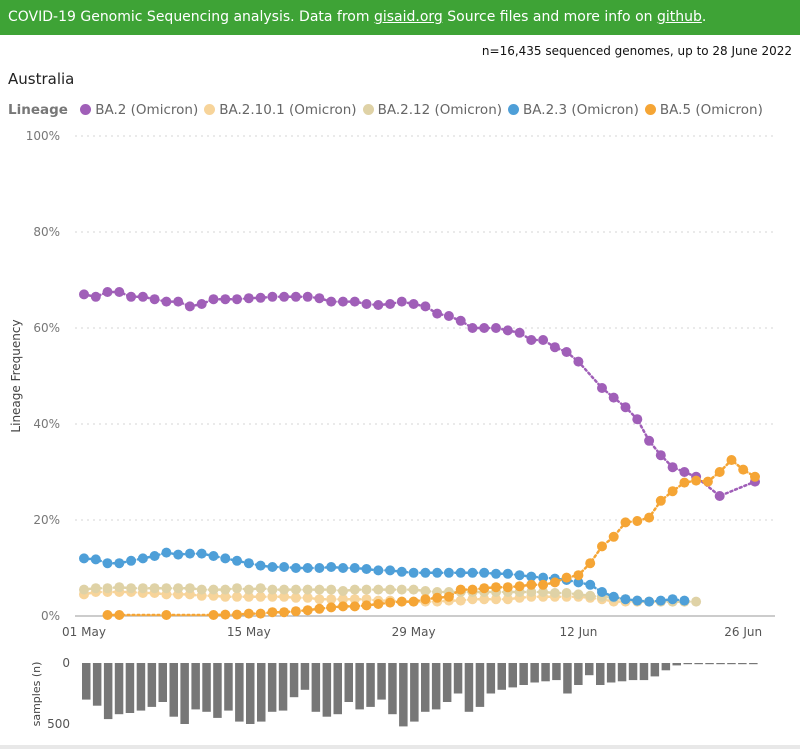 The height and width of the screenshot is (749, 800). I want to click on y-tick-label: 20%, so click(46, 520).